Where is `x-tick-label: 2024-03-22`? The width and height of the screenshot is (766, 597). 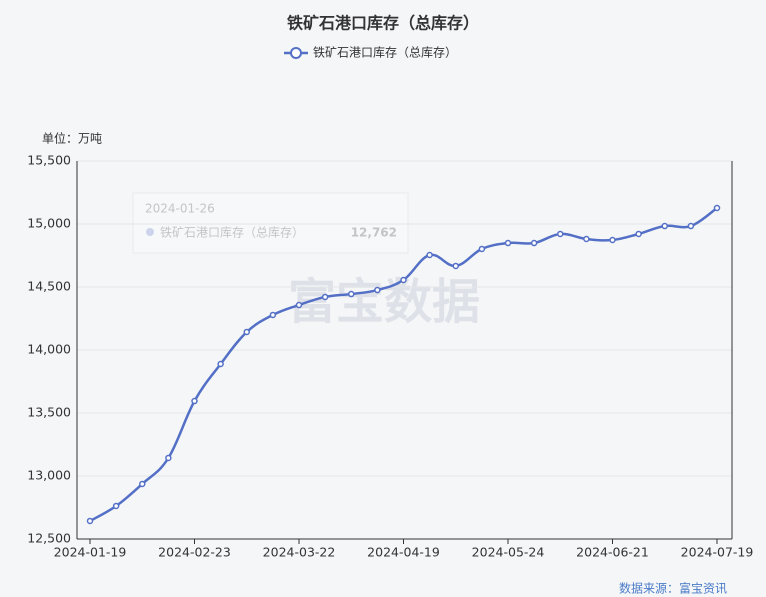
x-tick-label: 2024-03-22 is located at coordinates (299, 552).